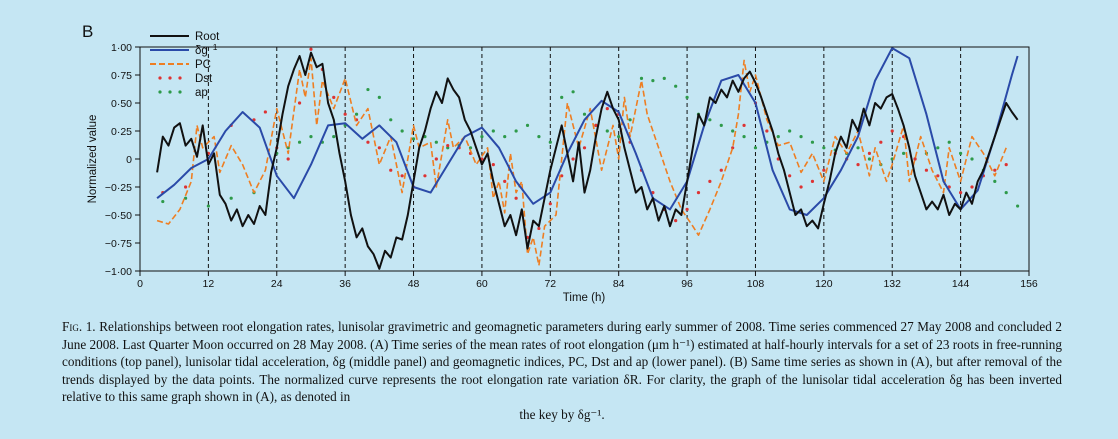 The width and height of the screenshot is (1118, 439). I want to click on panel-letter: B, so click(87, 31).